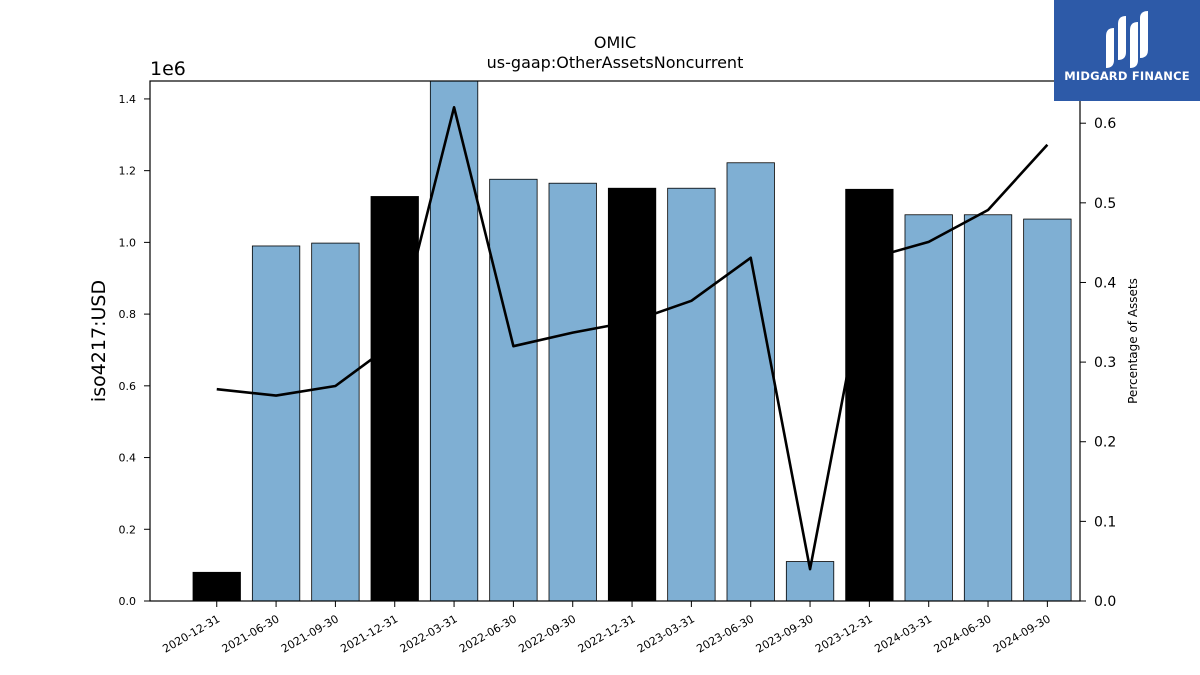 The height and width of the screenshot is (675, 1200). Describe the element at coordinates (128, 386) in the screenshot. I see `y-tick-label: 0.6` at that location.